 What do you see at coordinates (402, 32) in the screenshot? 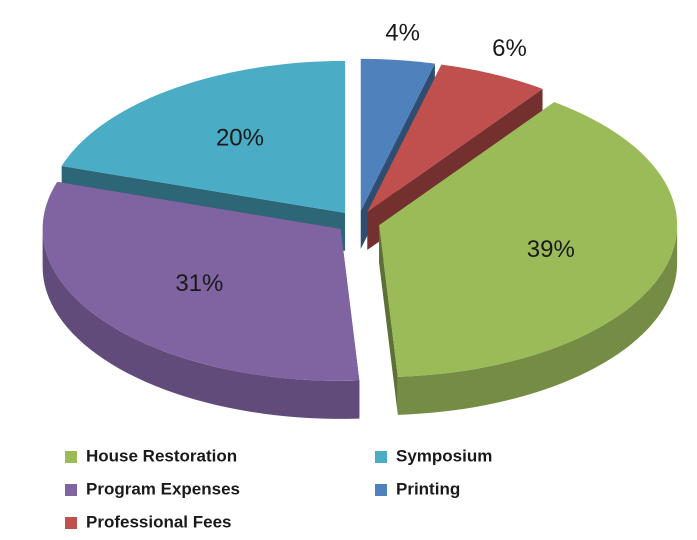
I see `data-label: 4%` at bounding box center [402, 32].